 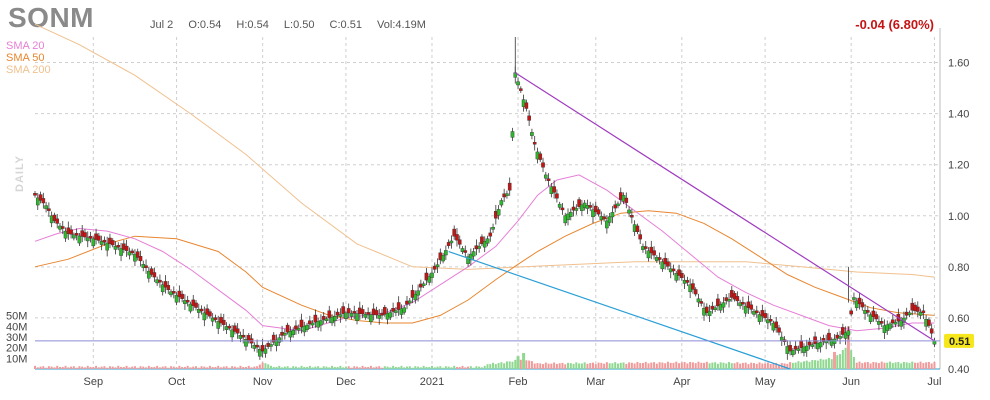 What do you see at coordinates (51, 17) in the screenshot?
I see `ticker-symbol: SONM` at bounding box center [51, 17].